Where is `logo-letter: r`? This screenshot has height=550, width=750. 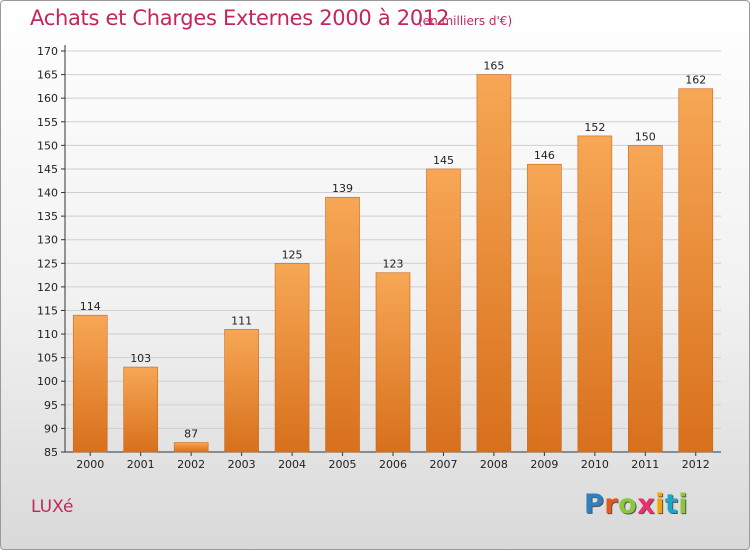 logo-letter: r is located at coordinates (611, 504).